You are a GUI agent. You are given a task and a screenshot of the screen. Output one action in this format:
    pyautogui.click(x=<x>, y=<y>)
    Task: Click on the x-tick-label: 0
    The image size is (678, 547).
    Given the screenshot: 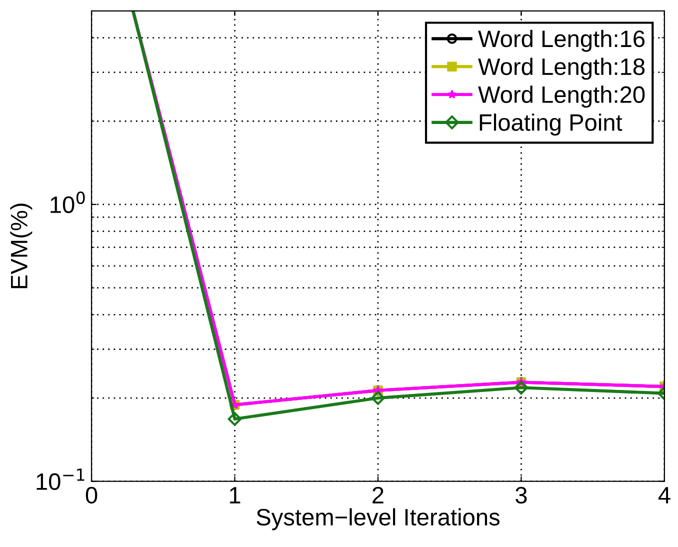 What is the action you would take?
    pyautogui.click(x=92, y=495)
    